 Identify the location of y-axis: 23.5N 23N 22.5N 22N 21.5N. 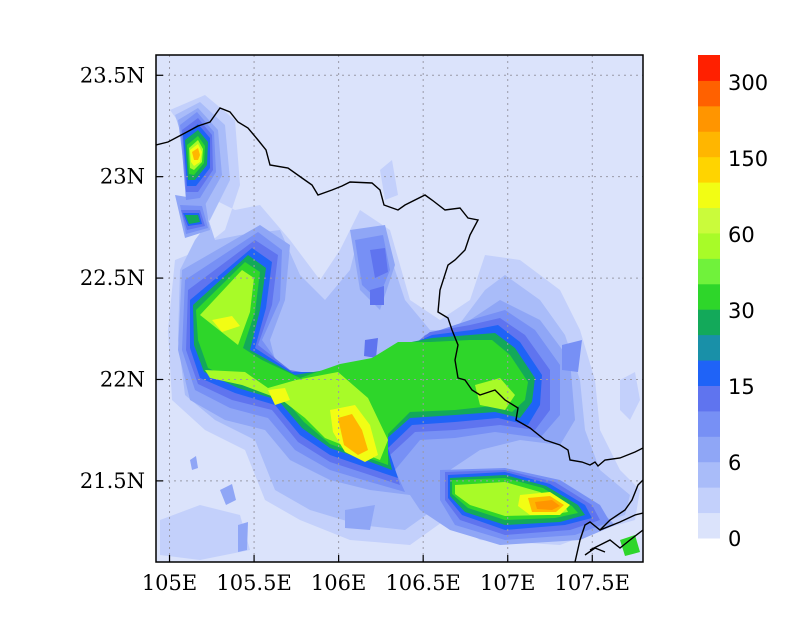
(121, 278).